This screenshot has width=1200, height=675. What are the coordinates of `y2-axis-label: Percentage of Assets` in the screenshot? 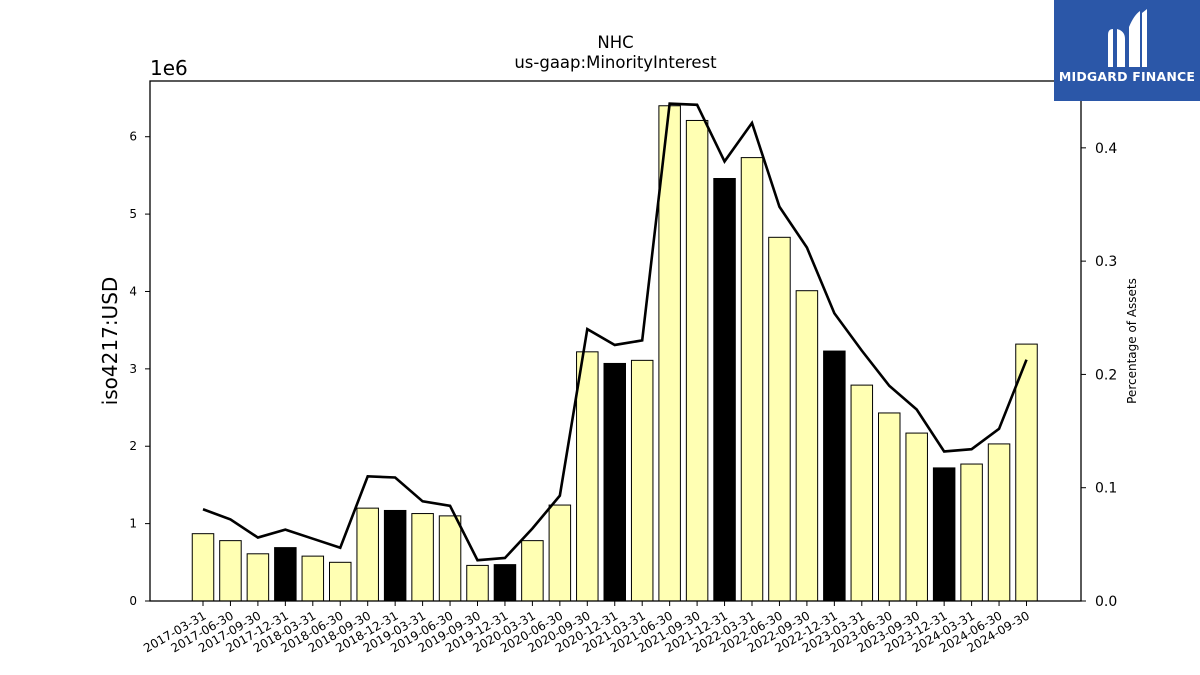 It's located at (1132, 341).